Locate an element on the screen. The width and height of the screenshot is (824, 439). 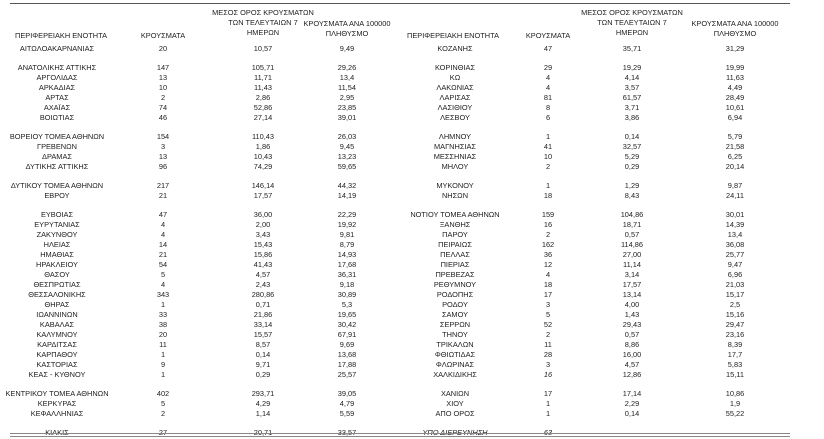
cases-value: 10 is located at coordinates (548, 156).